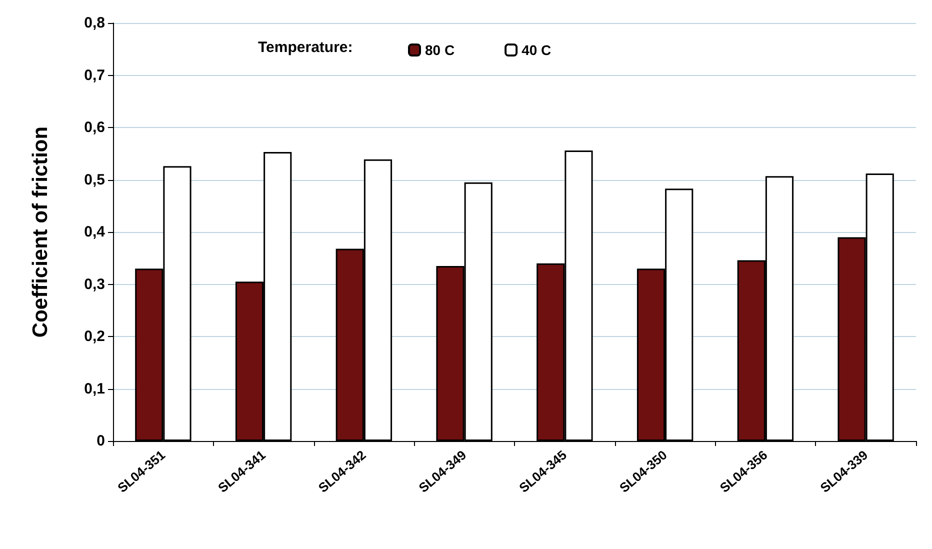 The width and height of the screenshot is (932, 549). I want to click on y-tick-label: 0,5, so click(94, 179).